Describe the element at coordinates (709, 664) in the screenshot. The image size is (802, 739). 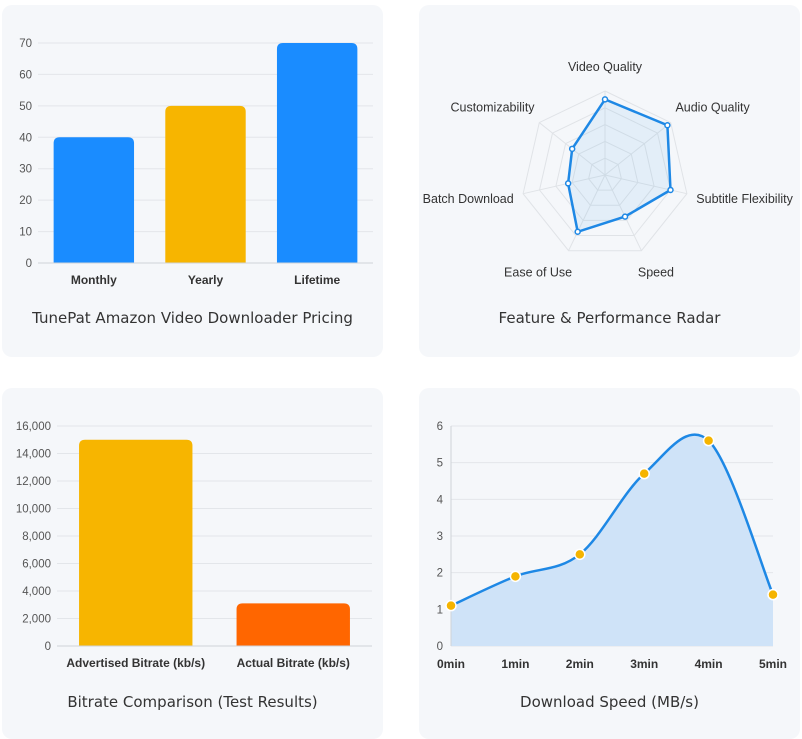
I see `x-tick-label: 4min` at that location.